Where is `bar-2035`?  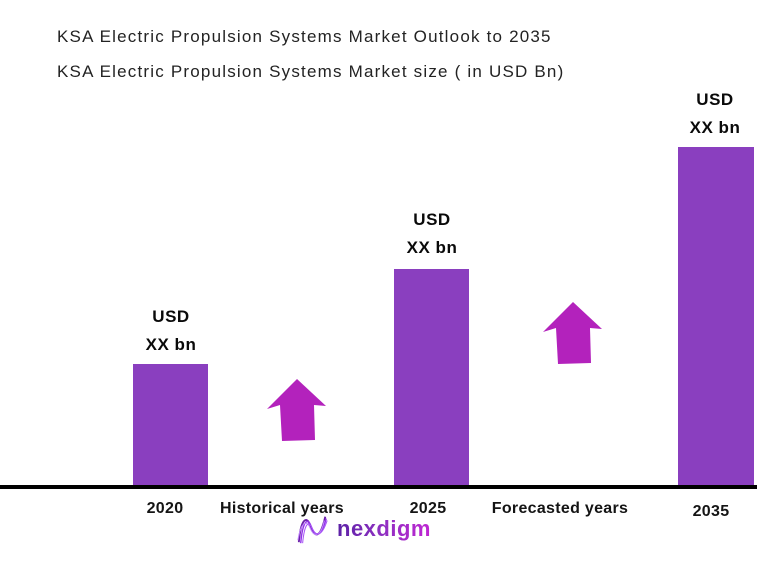 bar-2035 is located at coordinates (716, 316).